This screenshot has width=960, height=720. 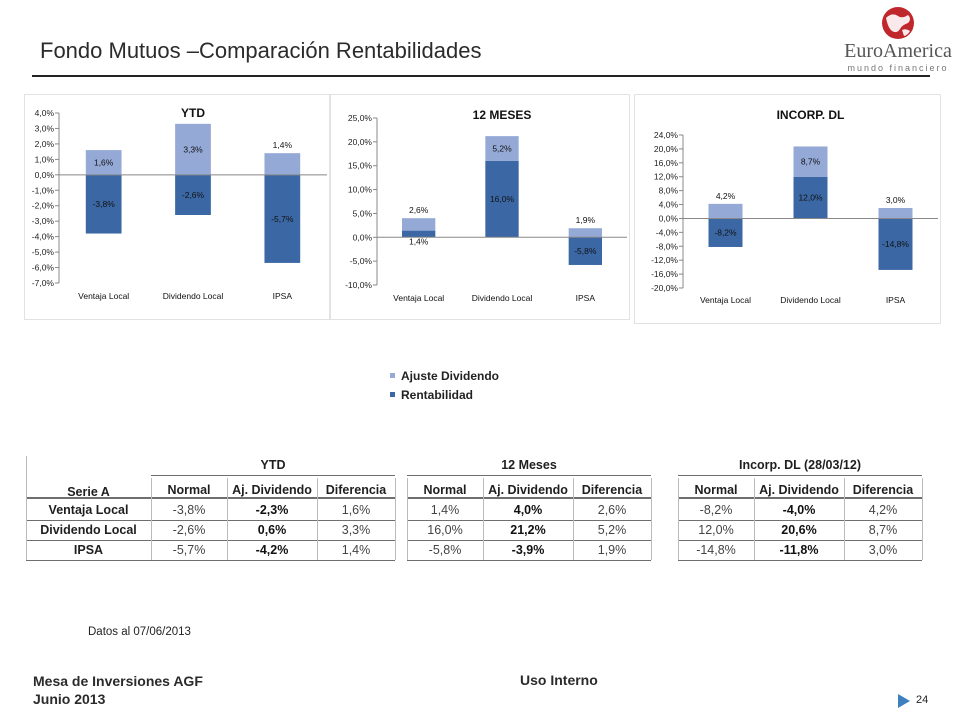 I want to click on data-label-ajuste: 1,9%, so click(x=586, y=220).